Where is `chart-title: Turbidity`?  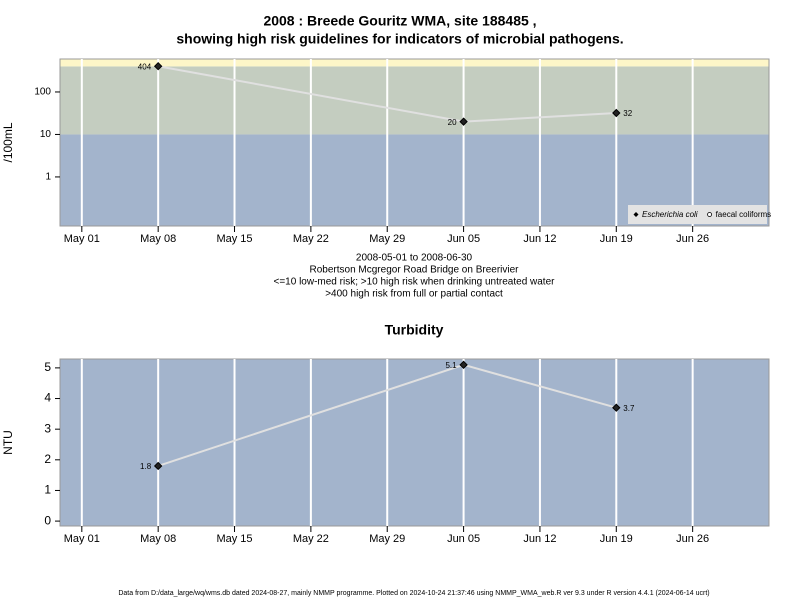
chart-title: Turbidity is located at coordinates (414, 330).